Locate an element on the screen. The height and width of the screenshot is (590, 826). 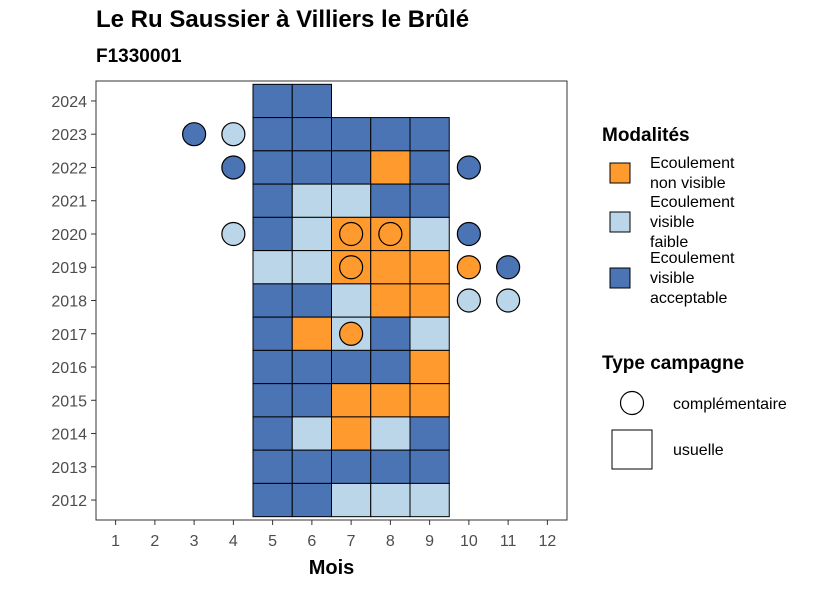
y-tick-label-2014: 2014 is located at coordinates (69, 435).